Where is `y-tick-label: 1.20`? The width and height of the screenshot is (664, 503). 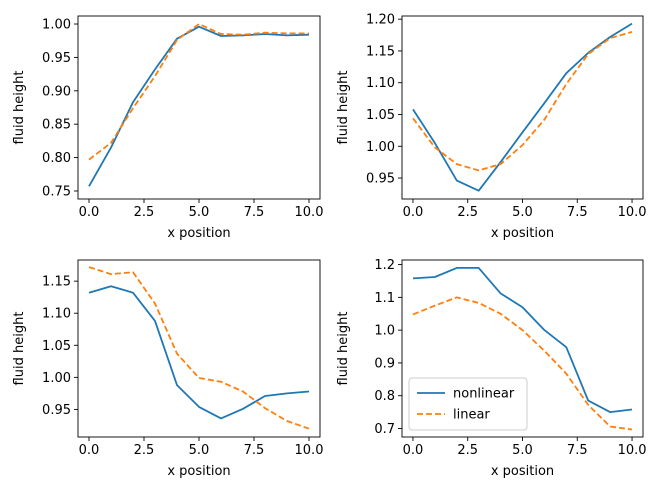
y-tick-label: 1.20 is located at coordinates (380, 20).